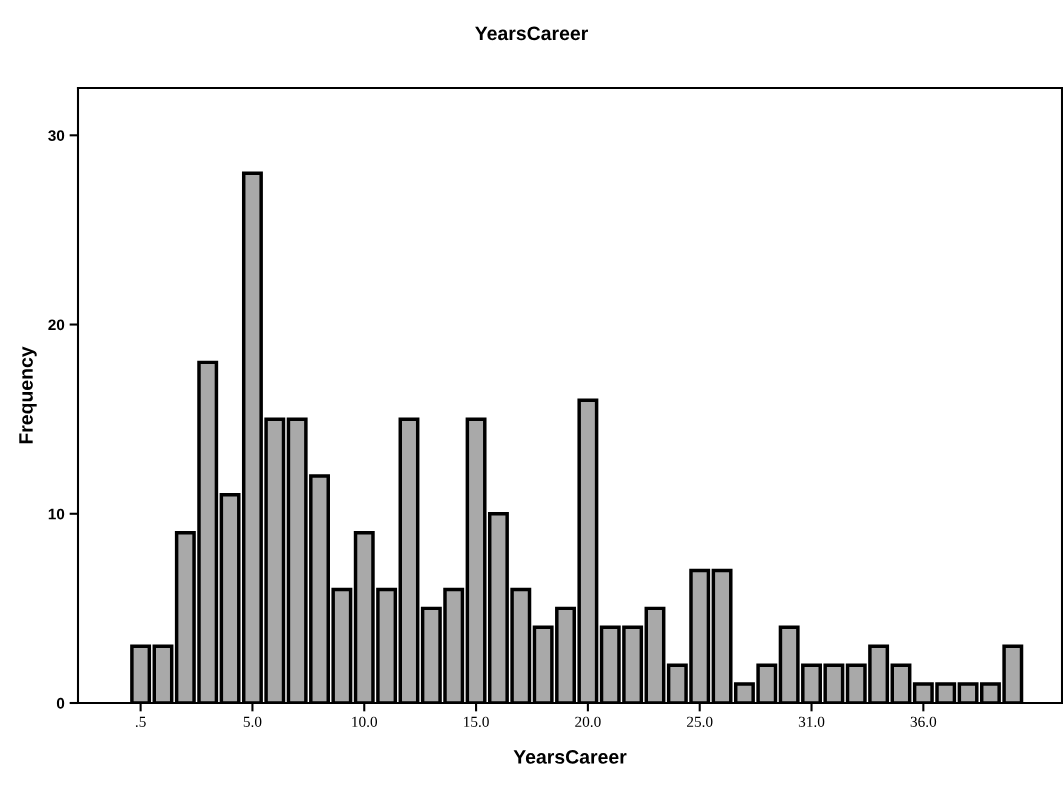 This screenshot has height=807, width=1063. I want to click on y-tick-label: 10, so click(56, 514).